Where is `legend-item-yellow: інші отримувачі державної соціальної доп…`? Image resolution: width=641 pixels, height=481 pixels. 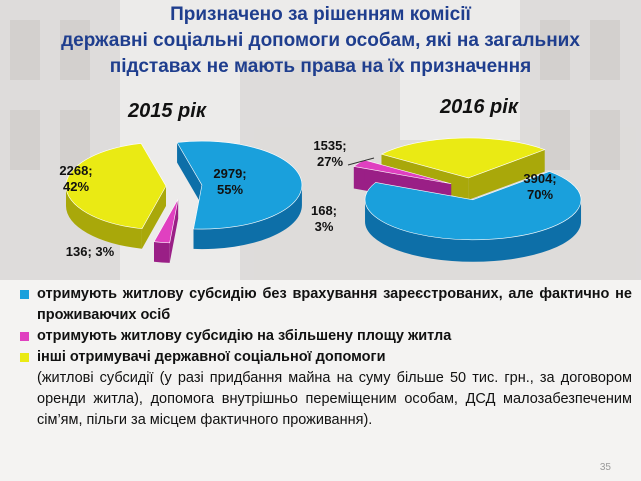 legend-item-yellow: інші отримувачі державної соціальної доп… is located at coordinates (326, 357).